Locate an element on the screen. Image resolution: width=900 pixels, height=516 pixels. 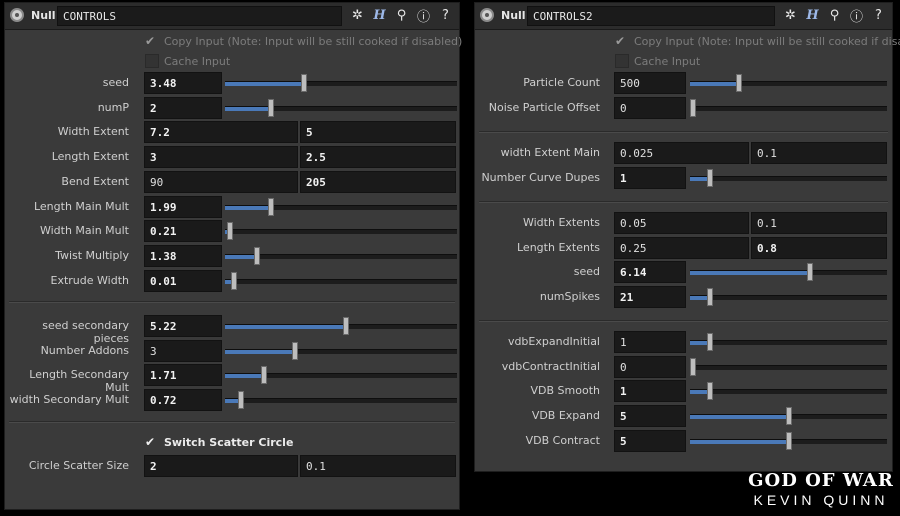
vdb-contract-field: 5 is located at coordinates (650, 440).